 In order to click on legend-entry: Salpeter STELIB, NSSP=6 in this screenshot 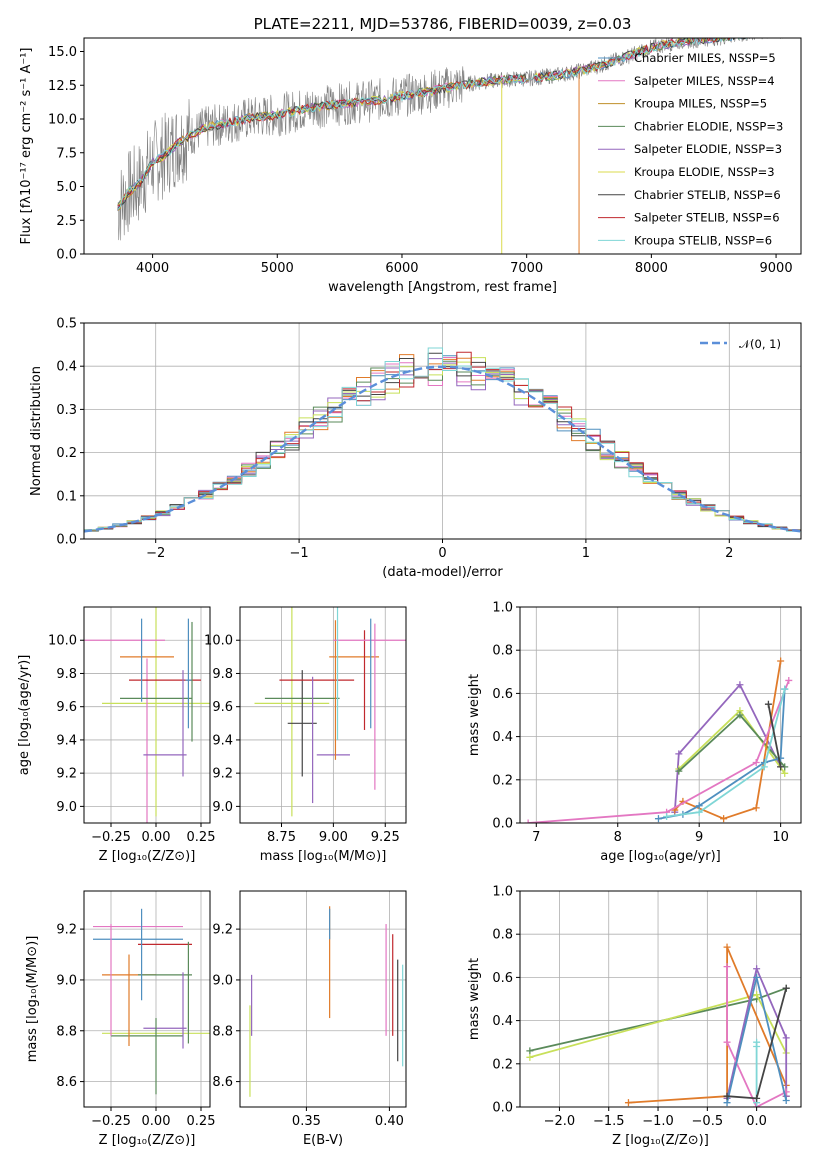, I will do `click(707, 218)`.